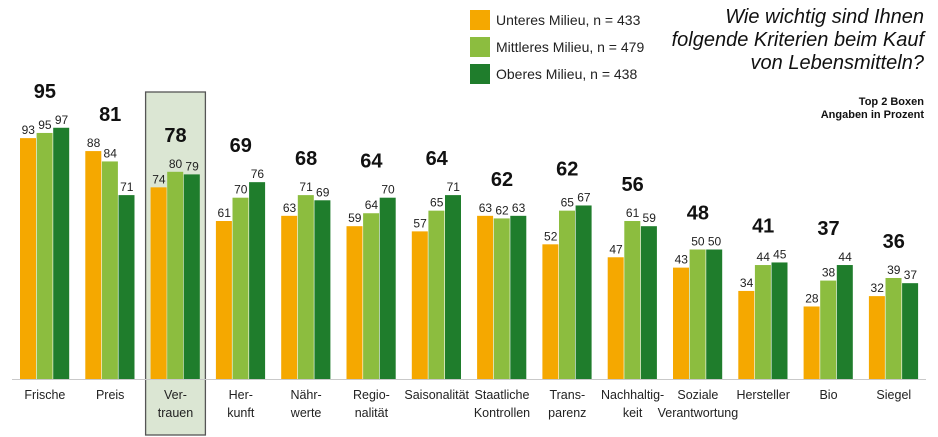 The width and height of the screenshot is (938, 437). What do you see at coordinates (436, 395) in the screenshot?
I see `category-label: Saisonalität` at bounding box center [436, 395].